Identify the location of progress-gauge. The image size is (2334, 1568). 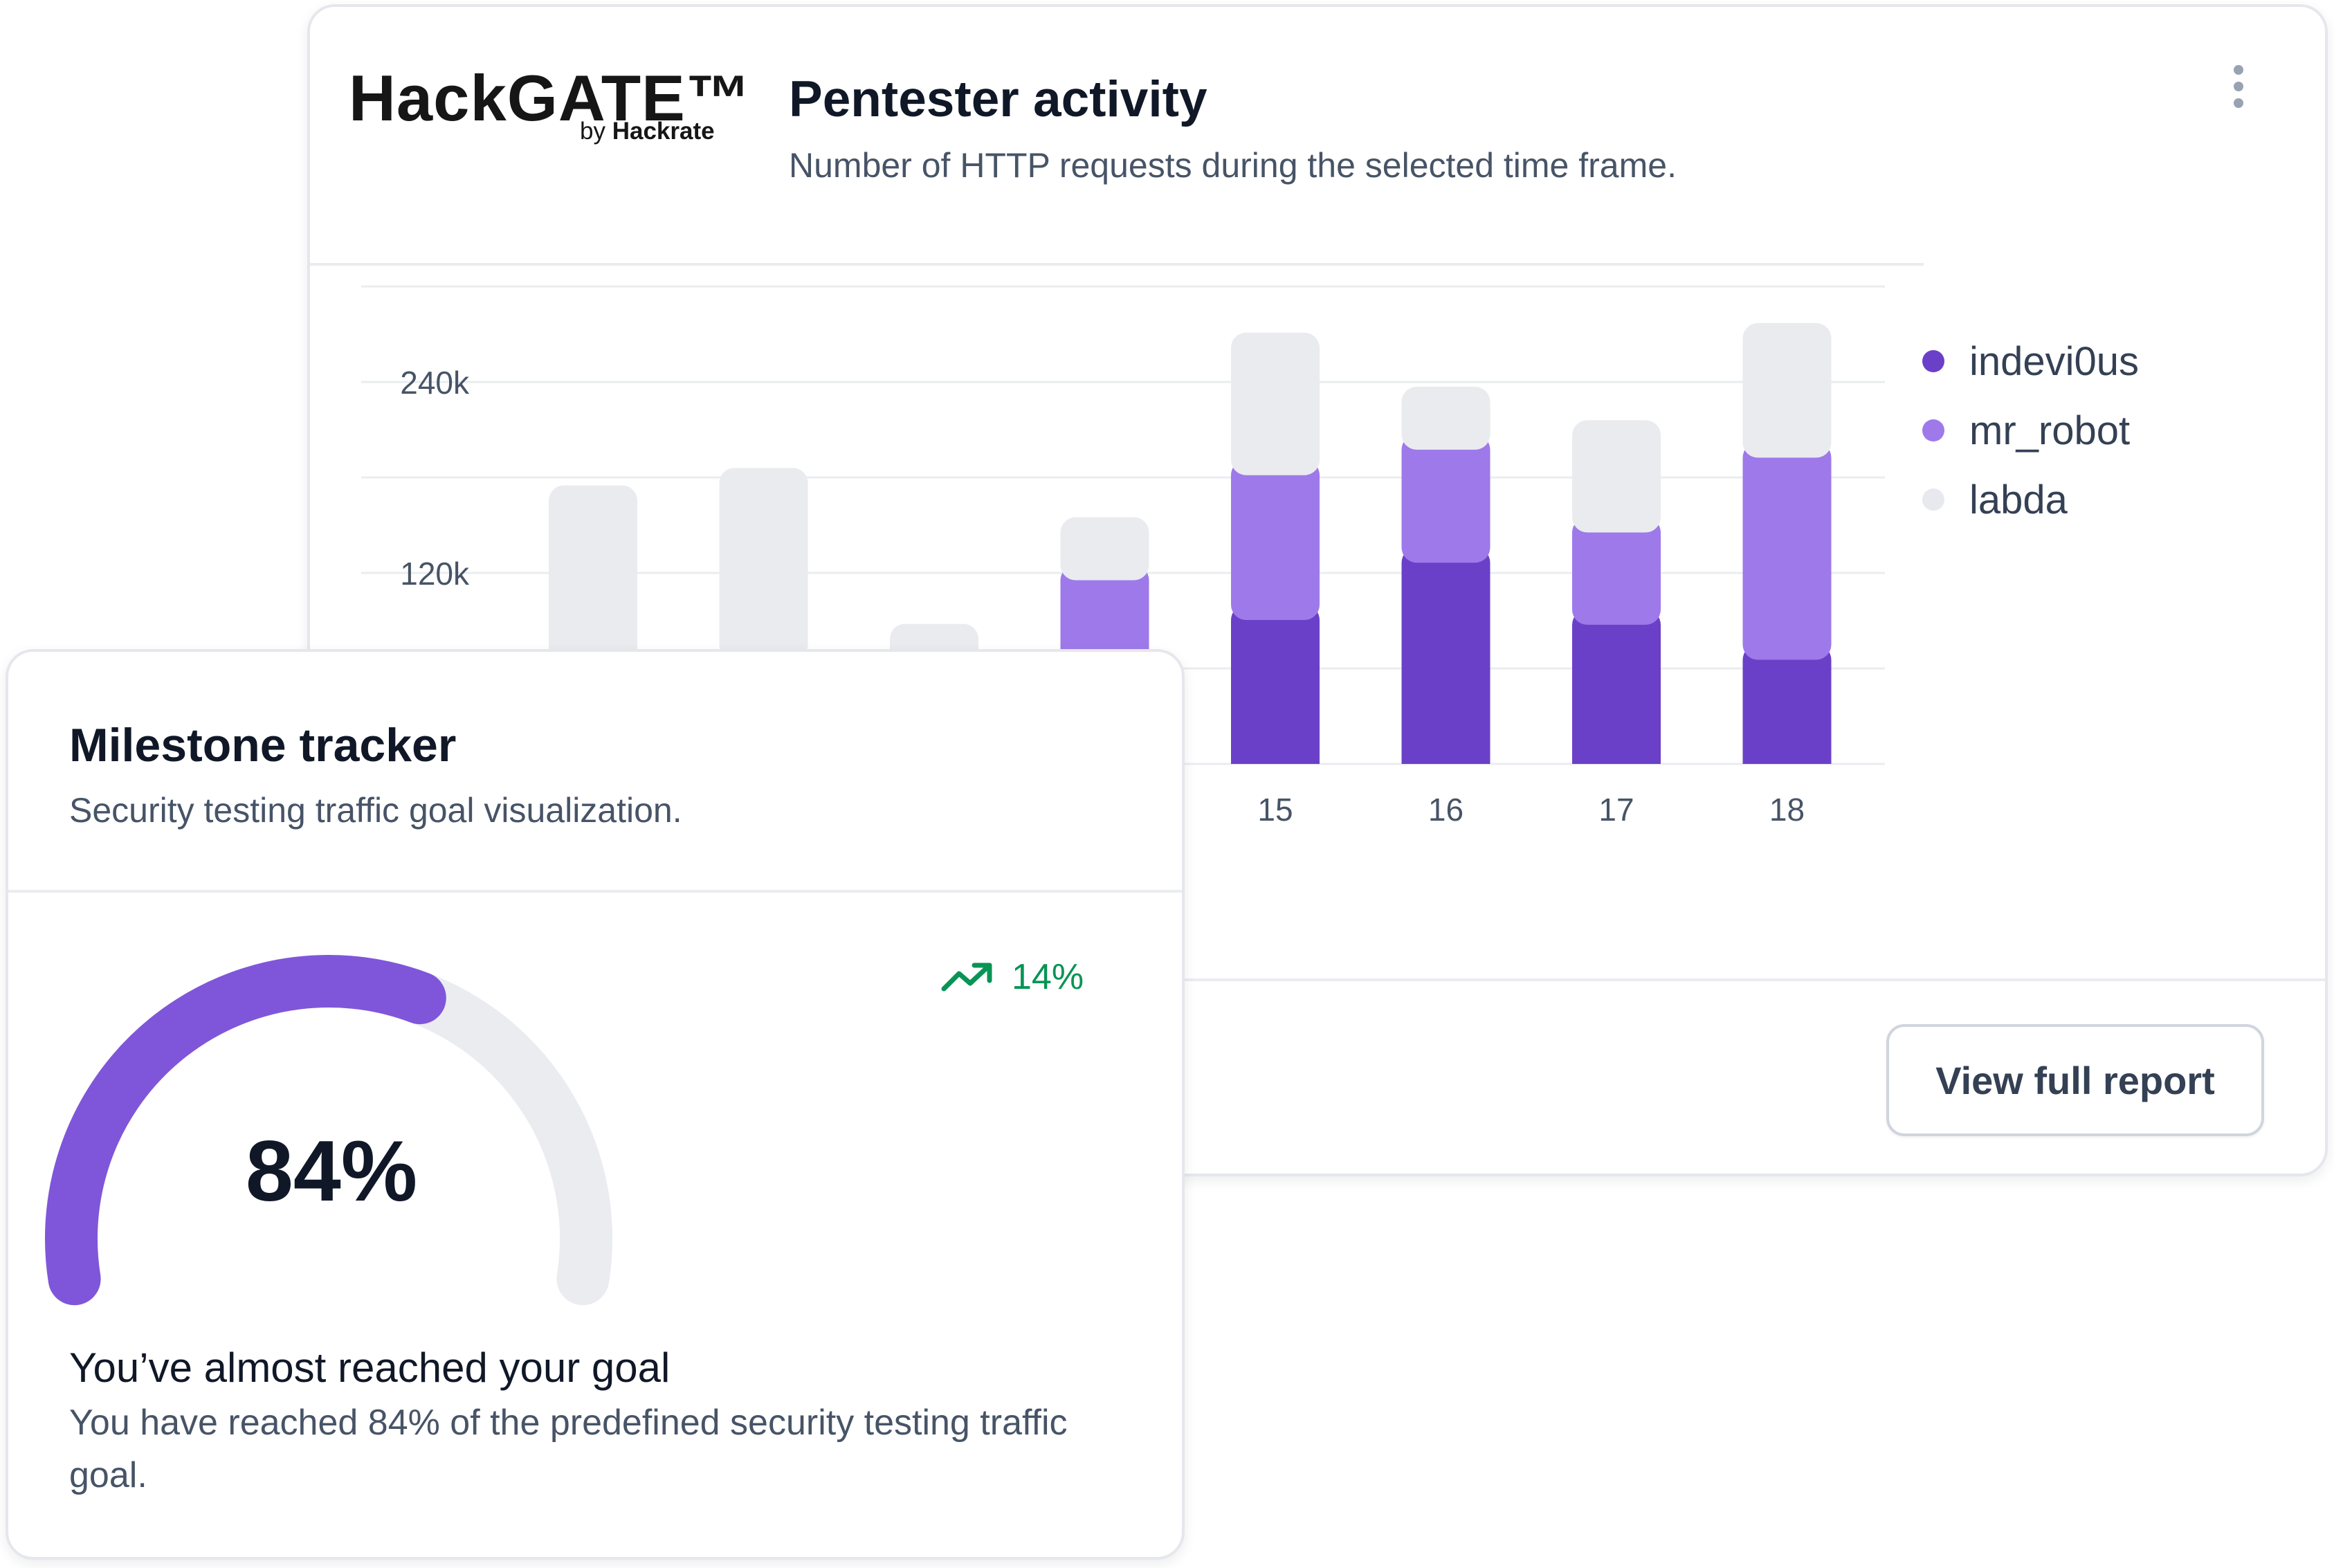
(328, 1130).